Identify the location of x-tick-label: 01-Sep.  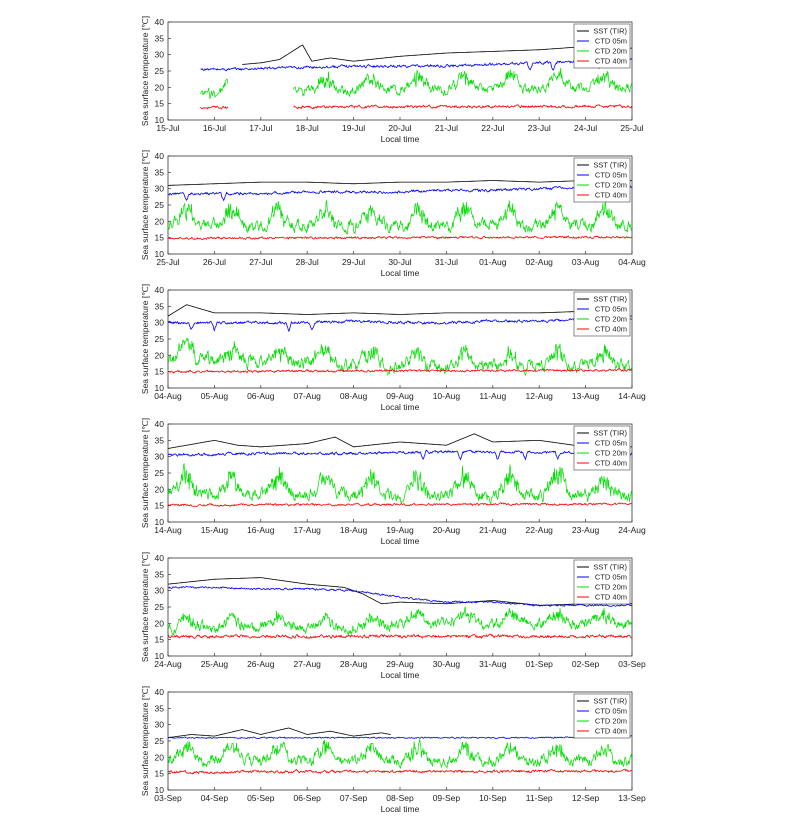
(539, 664).